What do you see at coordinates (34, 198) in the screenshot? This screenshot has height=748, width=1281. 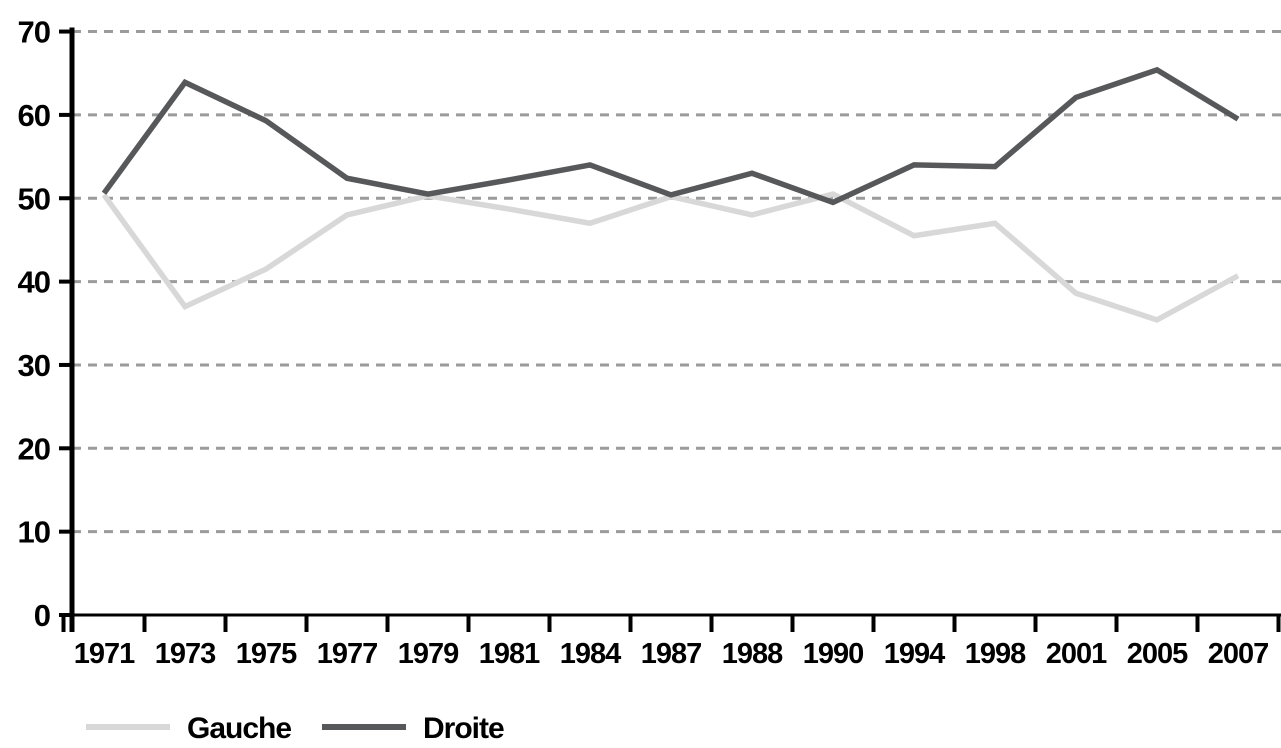 I see `y-axis-label-50: 50` at bounding box center [34, 198].